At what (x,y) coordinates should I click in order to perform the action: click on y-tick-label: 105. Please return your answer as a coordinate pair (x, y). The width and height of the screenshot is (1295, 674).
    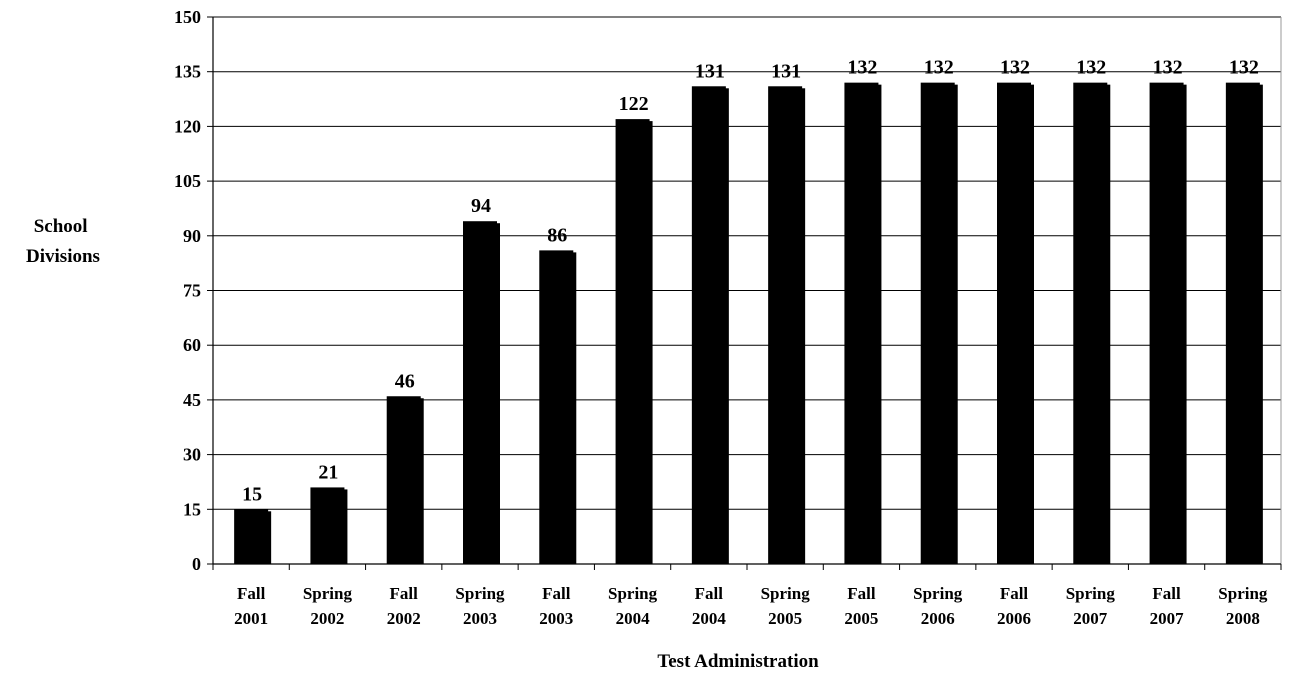
    Looking at the image, I should click on (187, 181).